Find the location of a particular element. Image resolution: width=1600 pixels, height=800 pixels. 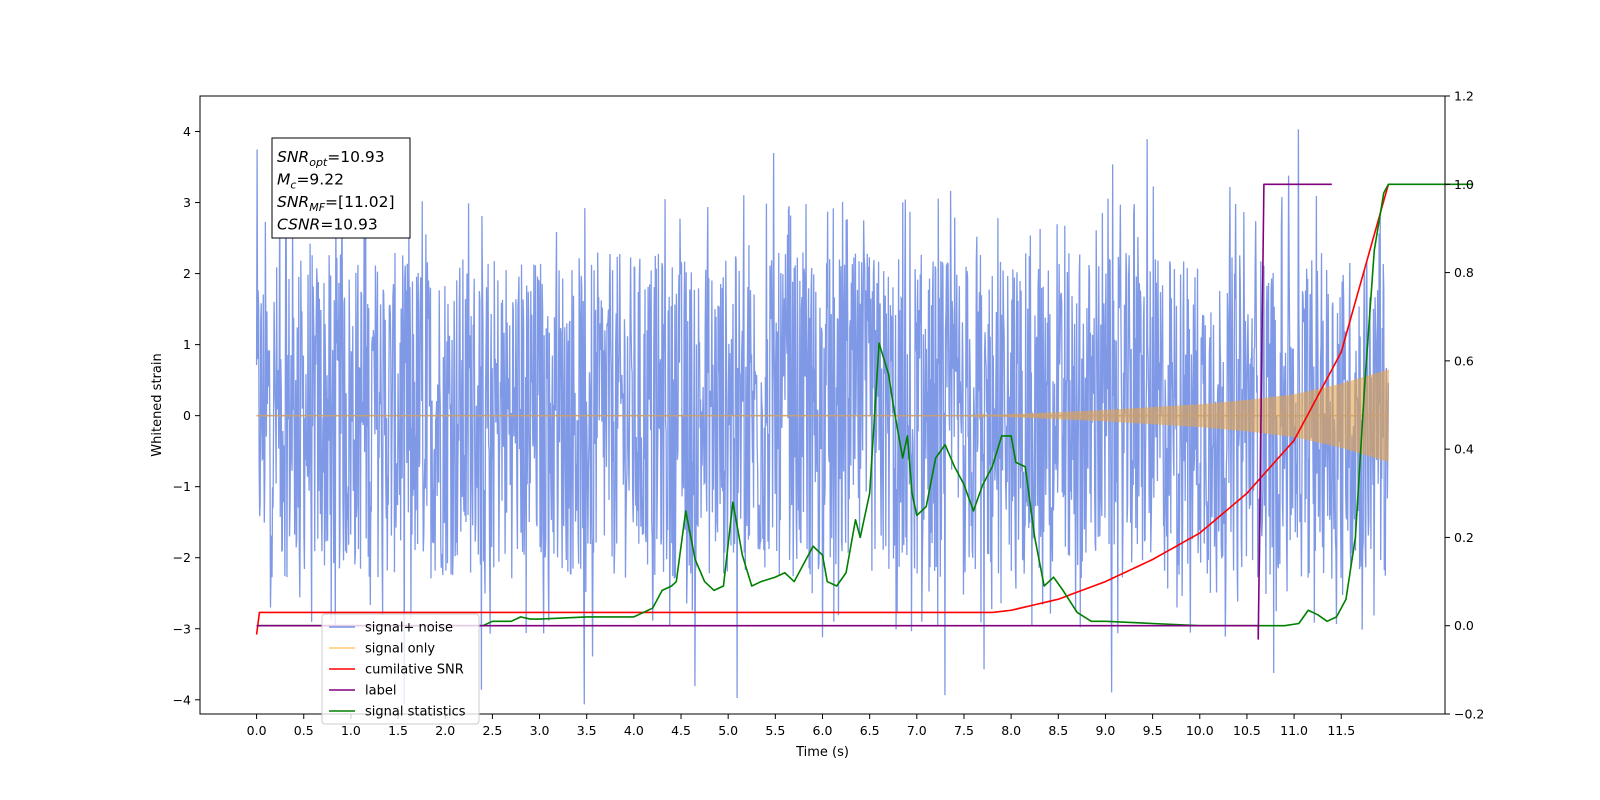

y-right-tick-label: 1.2 is located at coordinates (1464, 96).